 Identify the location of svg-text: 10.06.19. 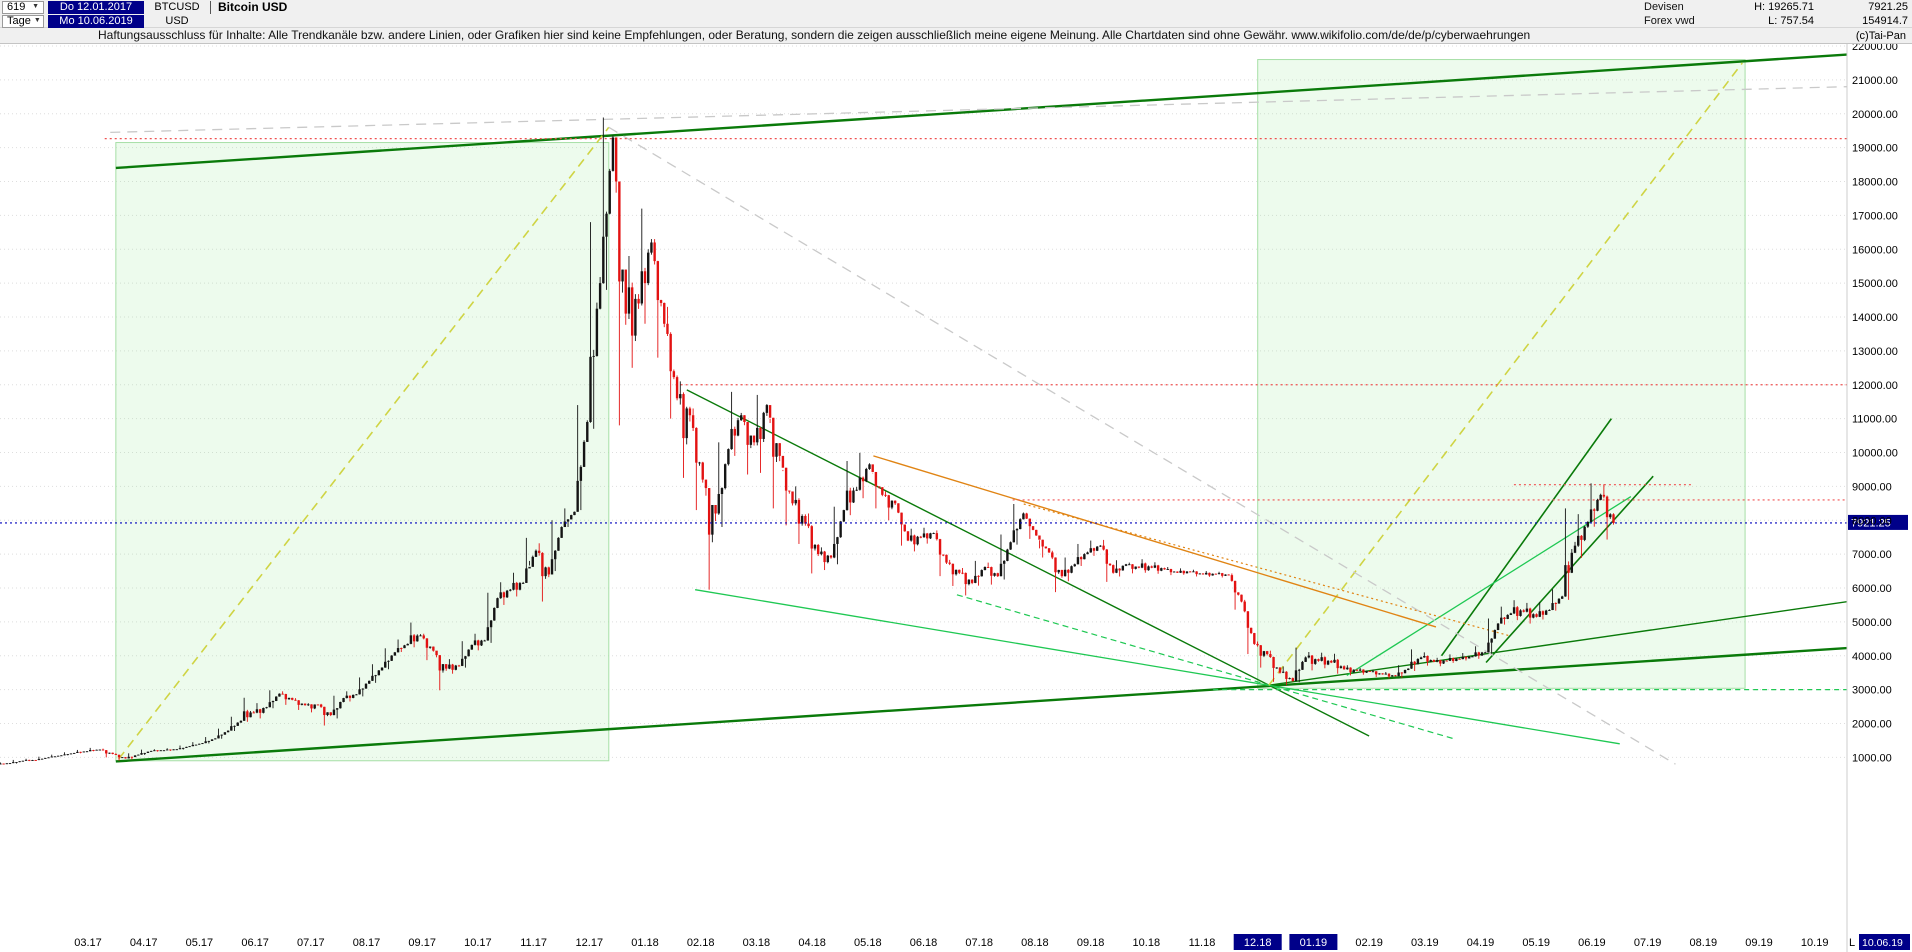
(1882, 943).